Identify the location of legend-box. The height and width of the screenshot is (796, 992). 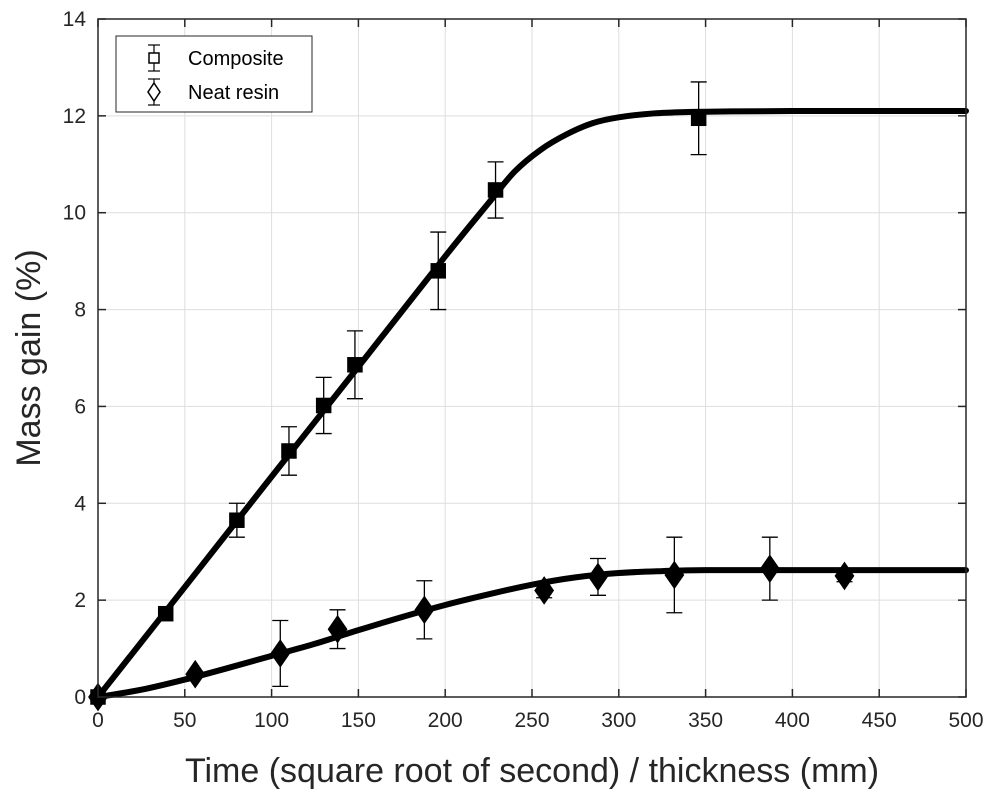
(214, 74).